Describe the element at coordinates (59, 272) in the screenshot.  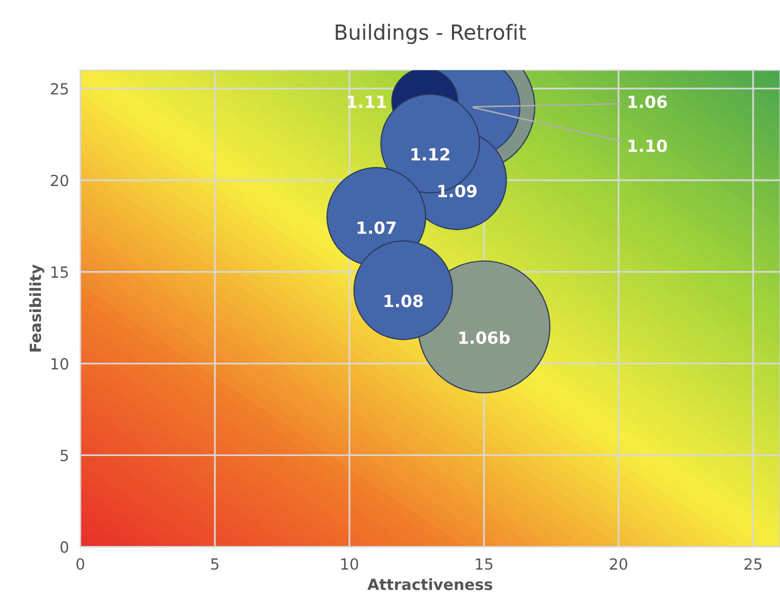
I see `y-tick-label: 15` at that location.